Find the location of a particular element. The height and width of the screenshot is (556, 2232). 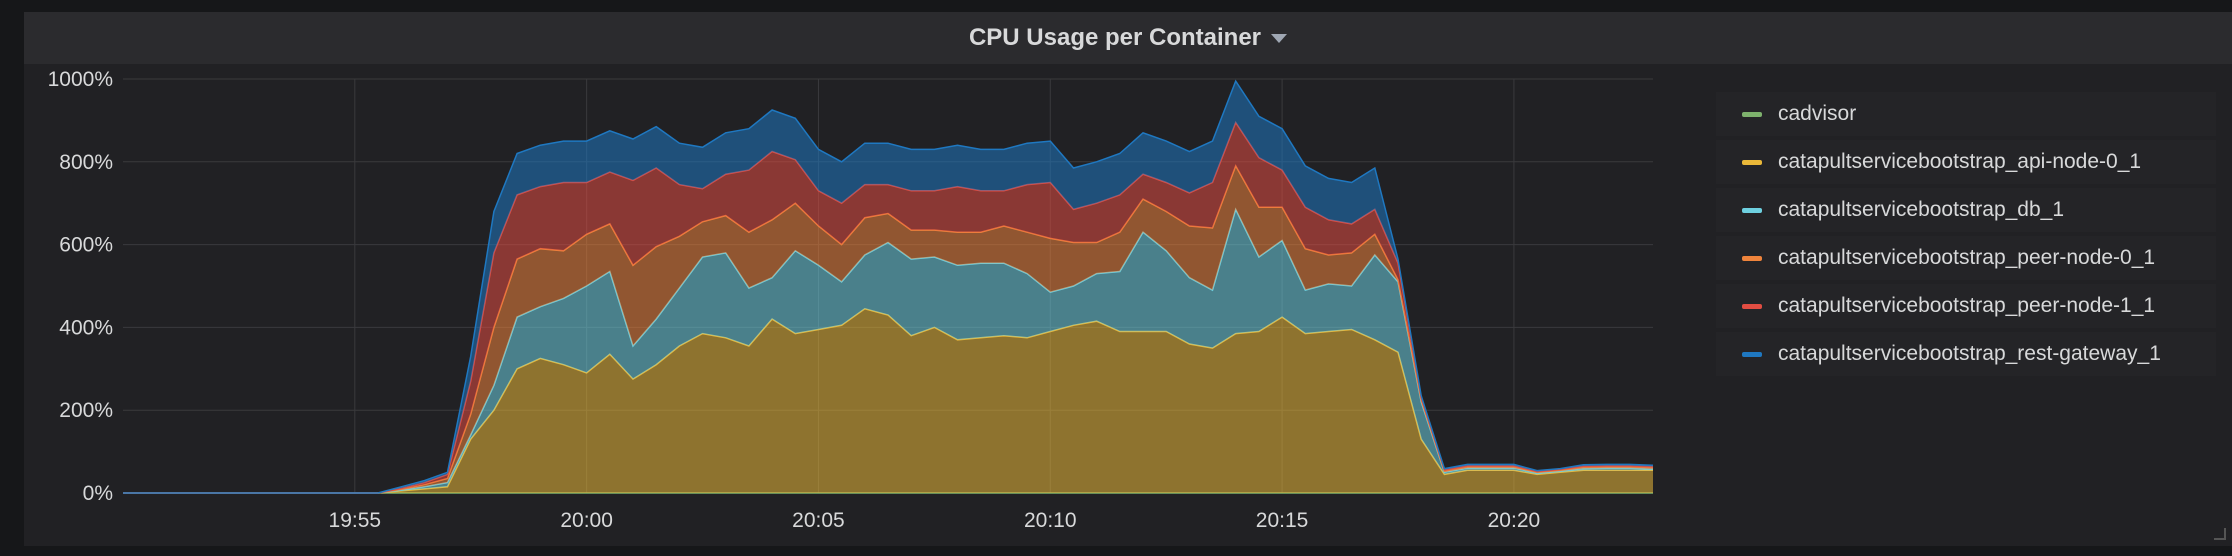

panel-title: CPU Usage per Container is located at coordinates (1115, 37).